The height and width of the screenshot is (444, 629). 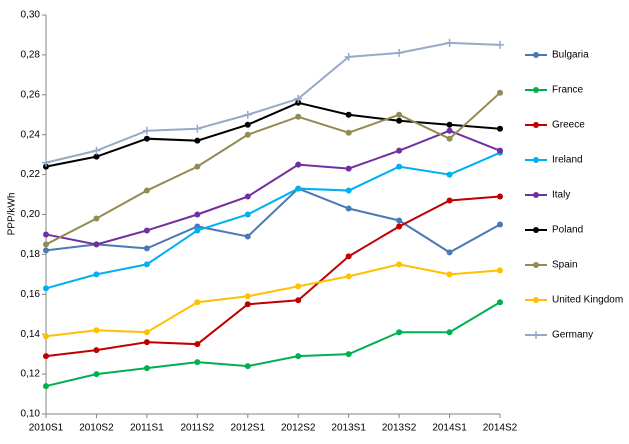 I want to click on legend-label: Bulgaria, so click(x=570, y=55).